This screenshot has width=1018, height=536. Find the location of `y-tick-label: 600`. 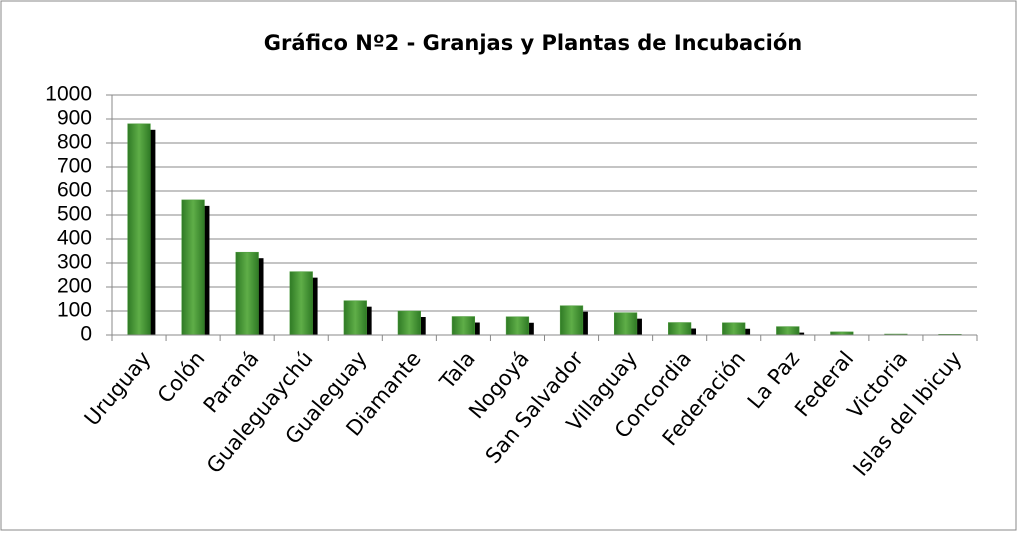

y-tick-label: 600 is located at coordinates (74, 190).